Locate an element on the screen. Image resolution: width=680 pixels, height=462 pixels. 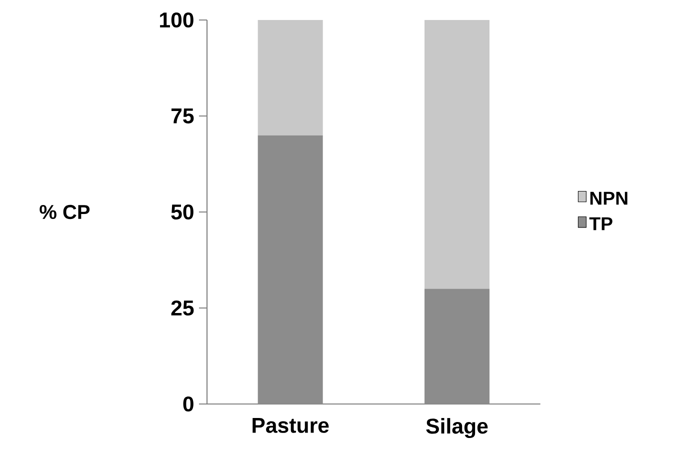
legend-label: NPN is located at coordinates (609, 198).